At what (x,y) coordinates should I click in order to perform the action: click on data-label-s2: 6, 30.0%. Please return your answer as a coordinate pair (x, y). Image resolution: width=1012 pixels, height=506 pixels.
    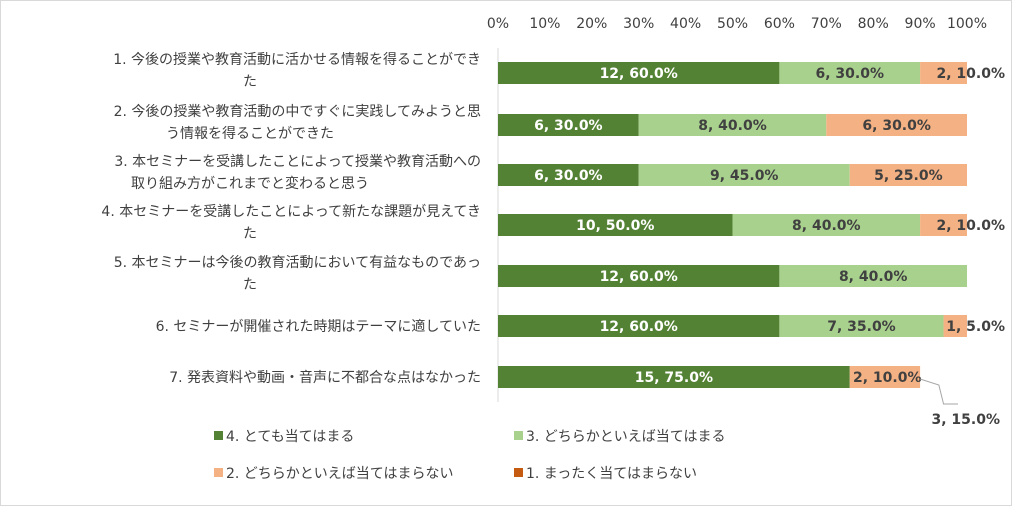
    Looking at the image, I should click on (849, 74).